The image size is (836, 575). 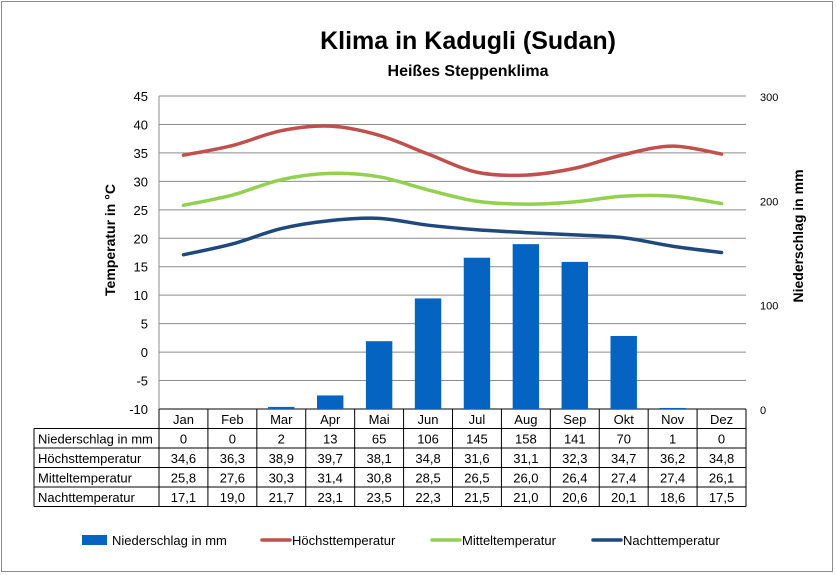 I want to click on legend-label: Höchsttemperatur, so click(x=344, y=540).